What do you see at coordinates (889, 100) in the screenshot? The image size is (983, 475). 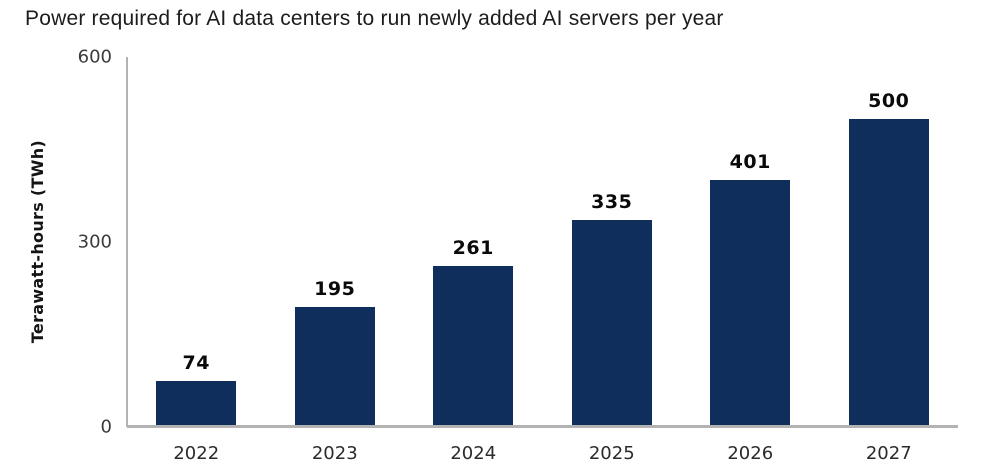 I see `bar-value-label: 500` at bounding box center [889, 100].